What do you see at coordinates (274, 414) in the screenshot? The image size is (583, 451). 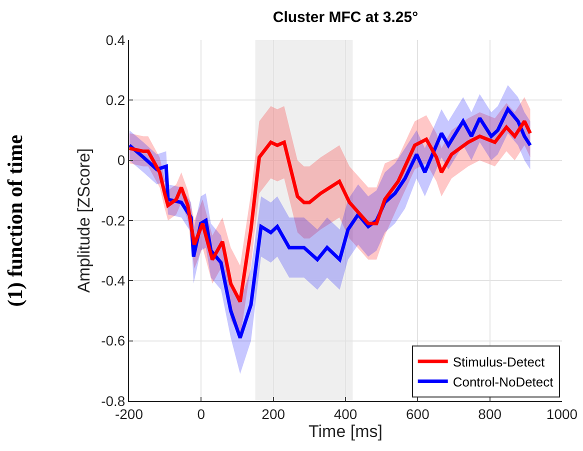 I see `x-tick-label: 200` at bounding box center [274, 414].